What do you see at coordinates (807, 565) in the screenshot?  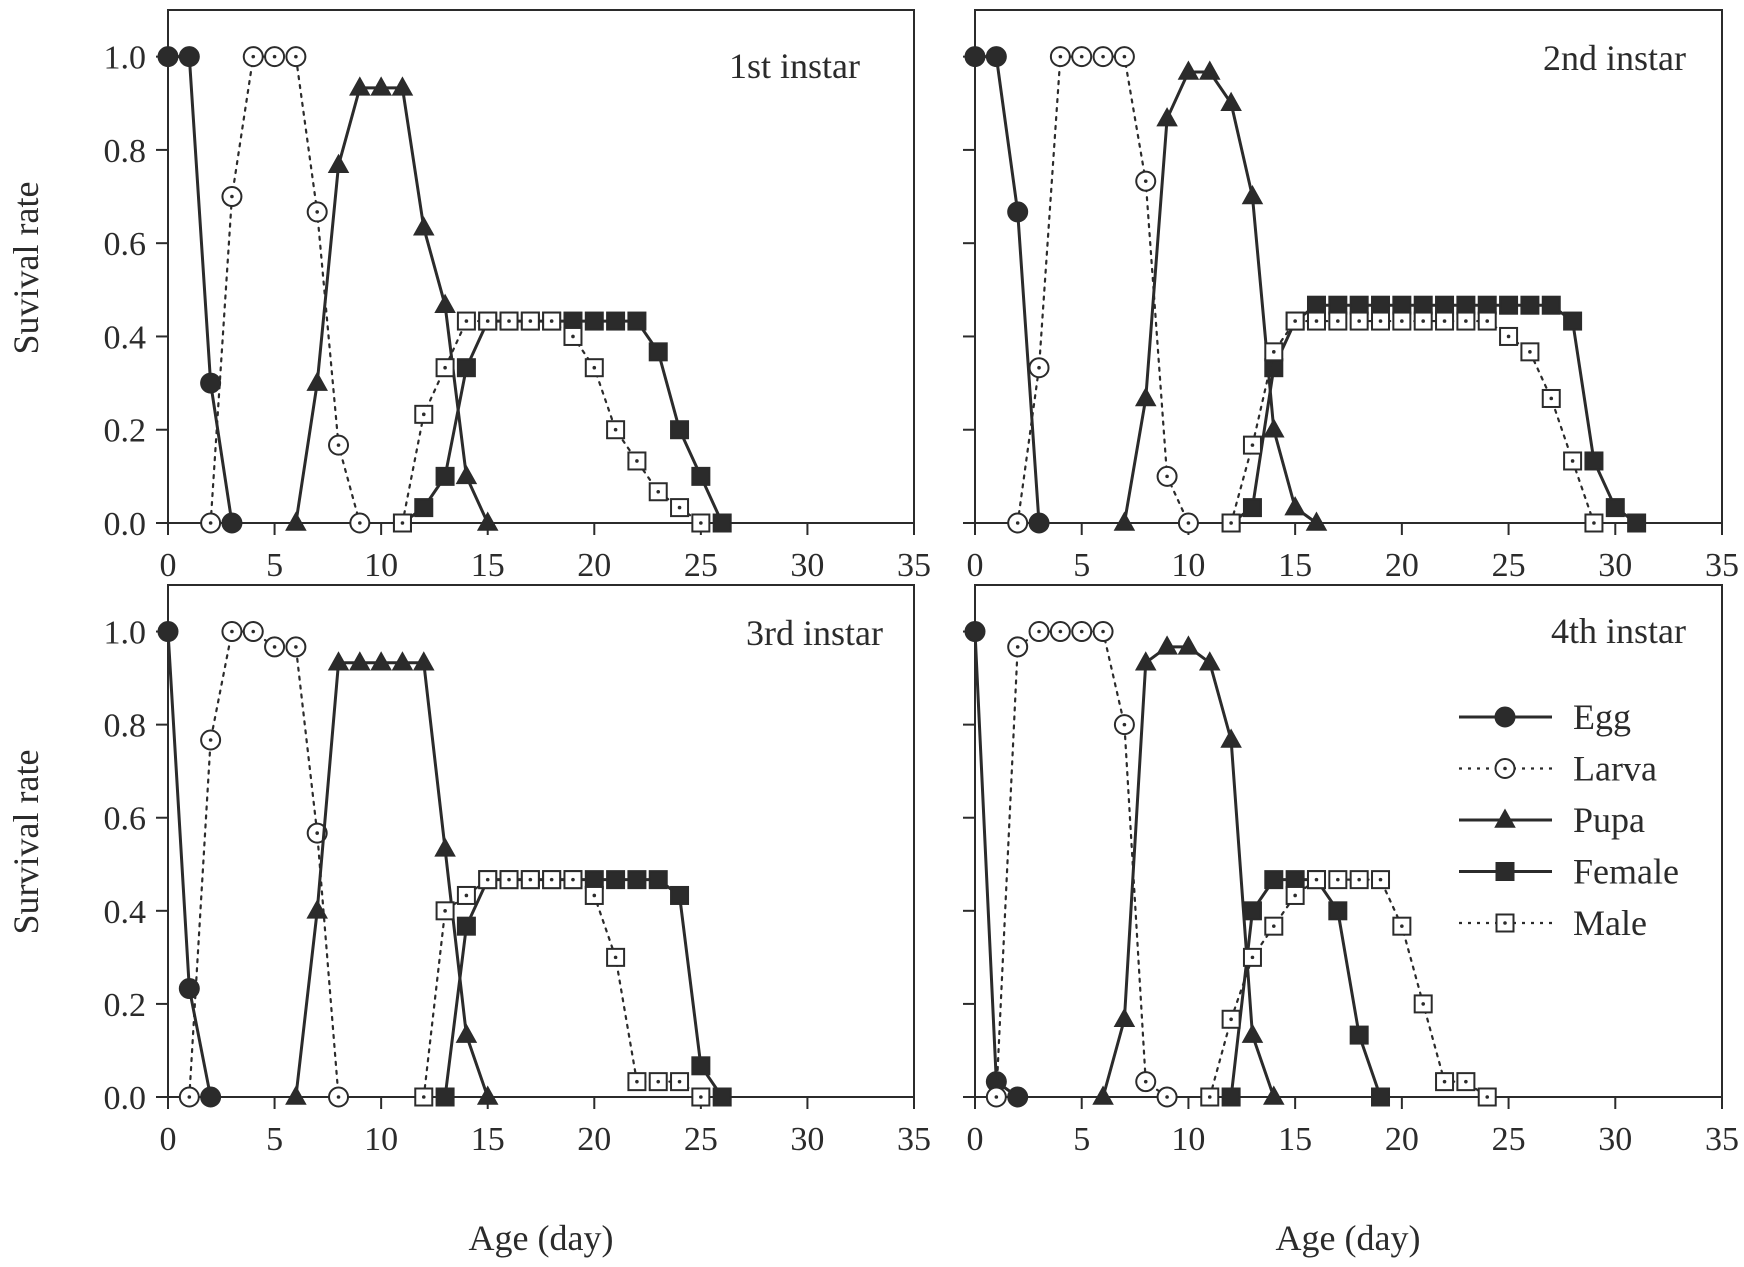 I see `x-tick-label: 30` at bounding box center [807, 565].